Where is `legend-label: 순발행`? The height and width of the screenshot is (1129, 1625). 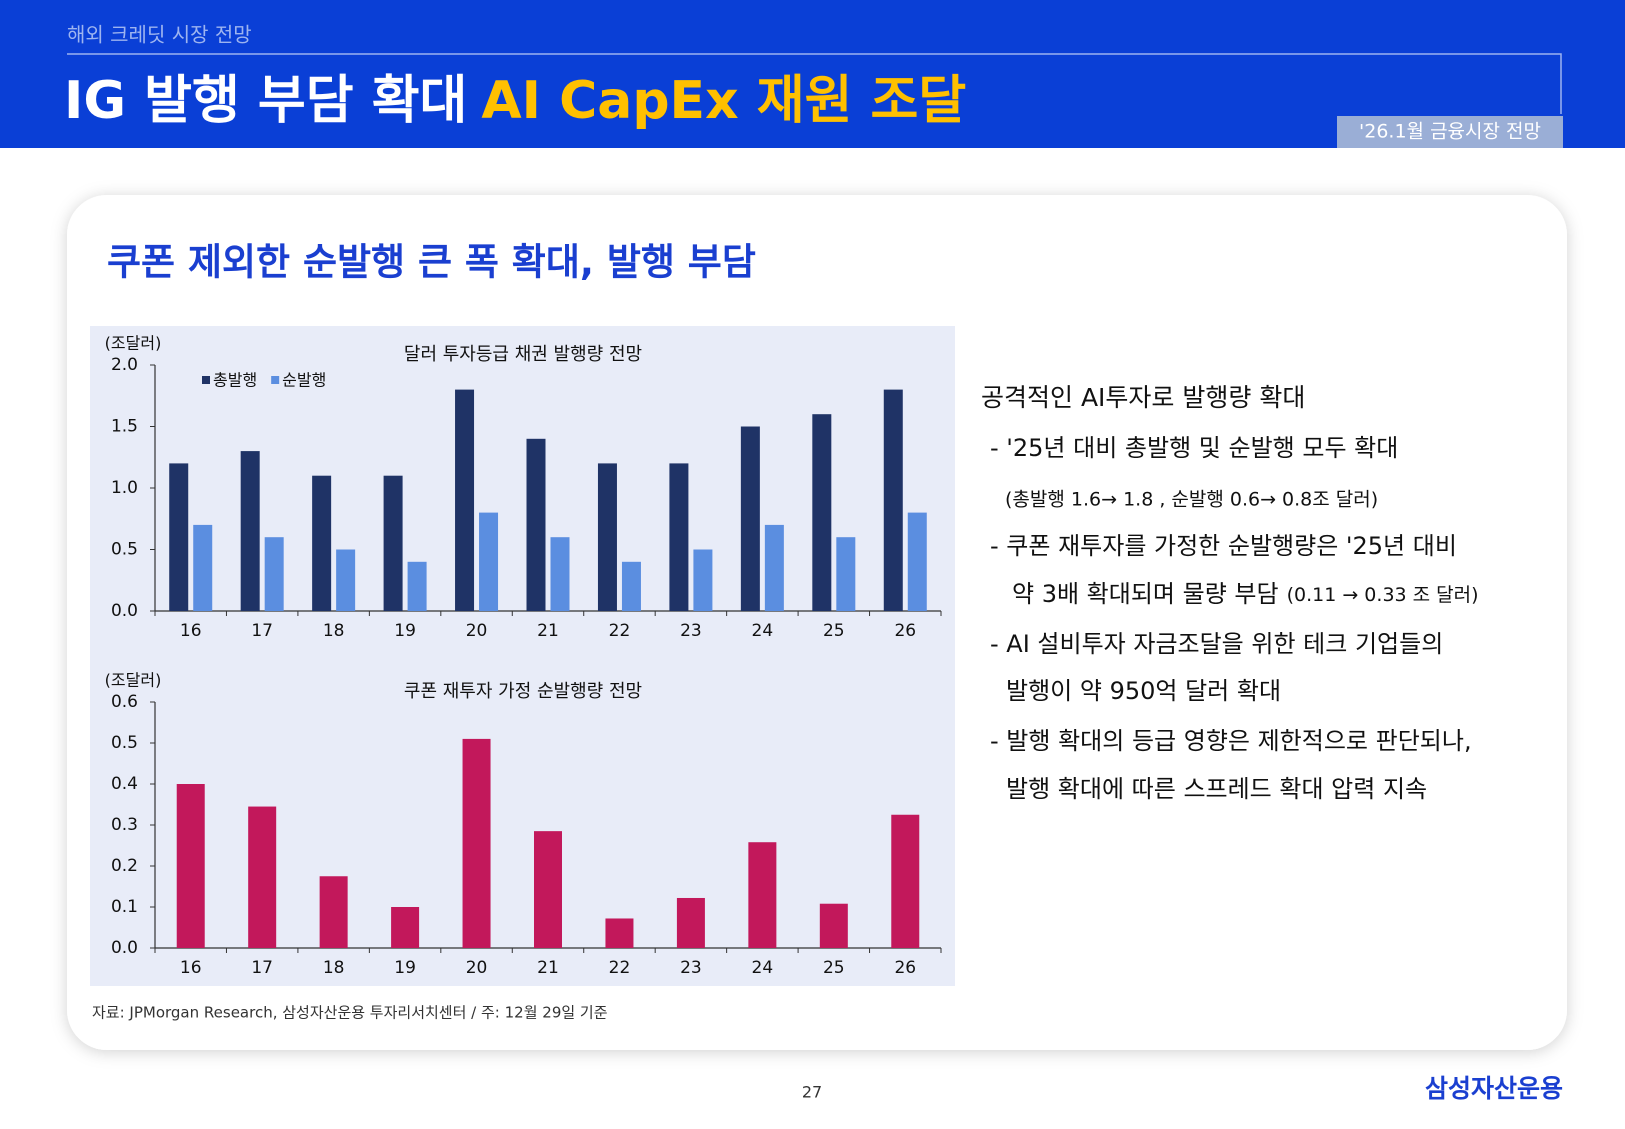
legend-label: 순발행 is located at coordinates (304, 380).